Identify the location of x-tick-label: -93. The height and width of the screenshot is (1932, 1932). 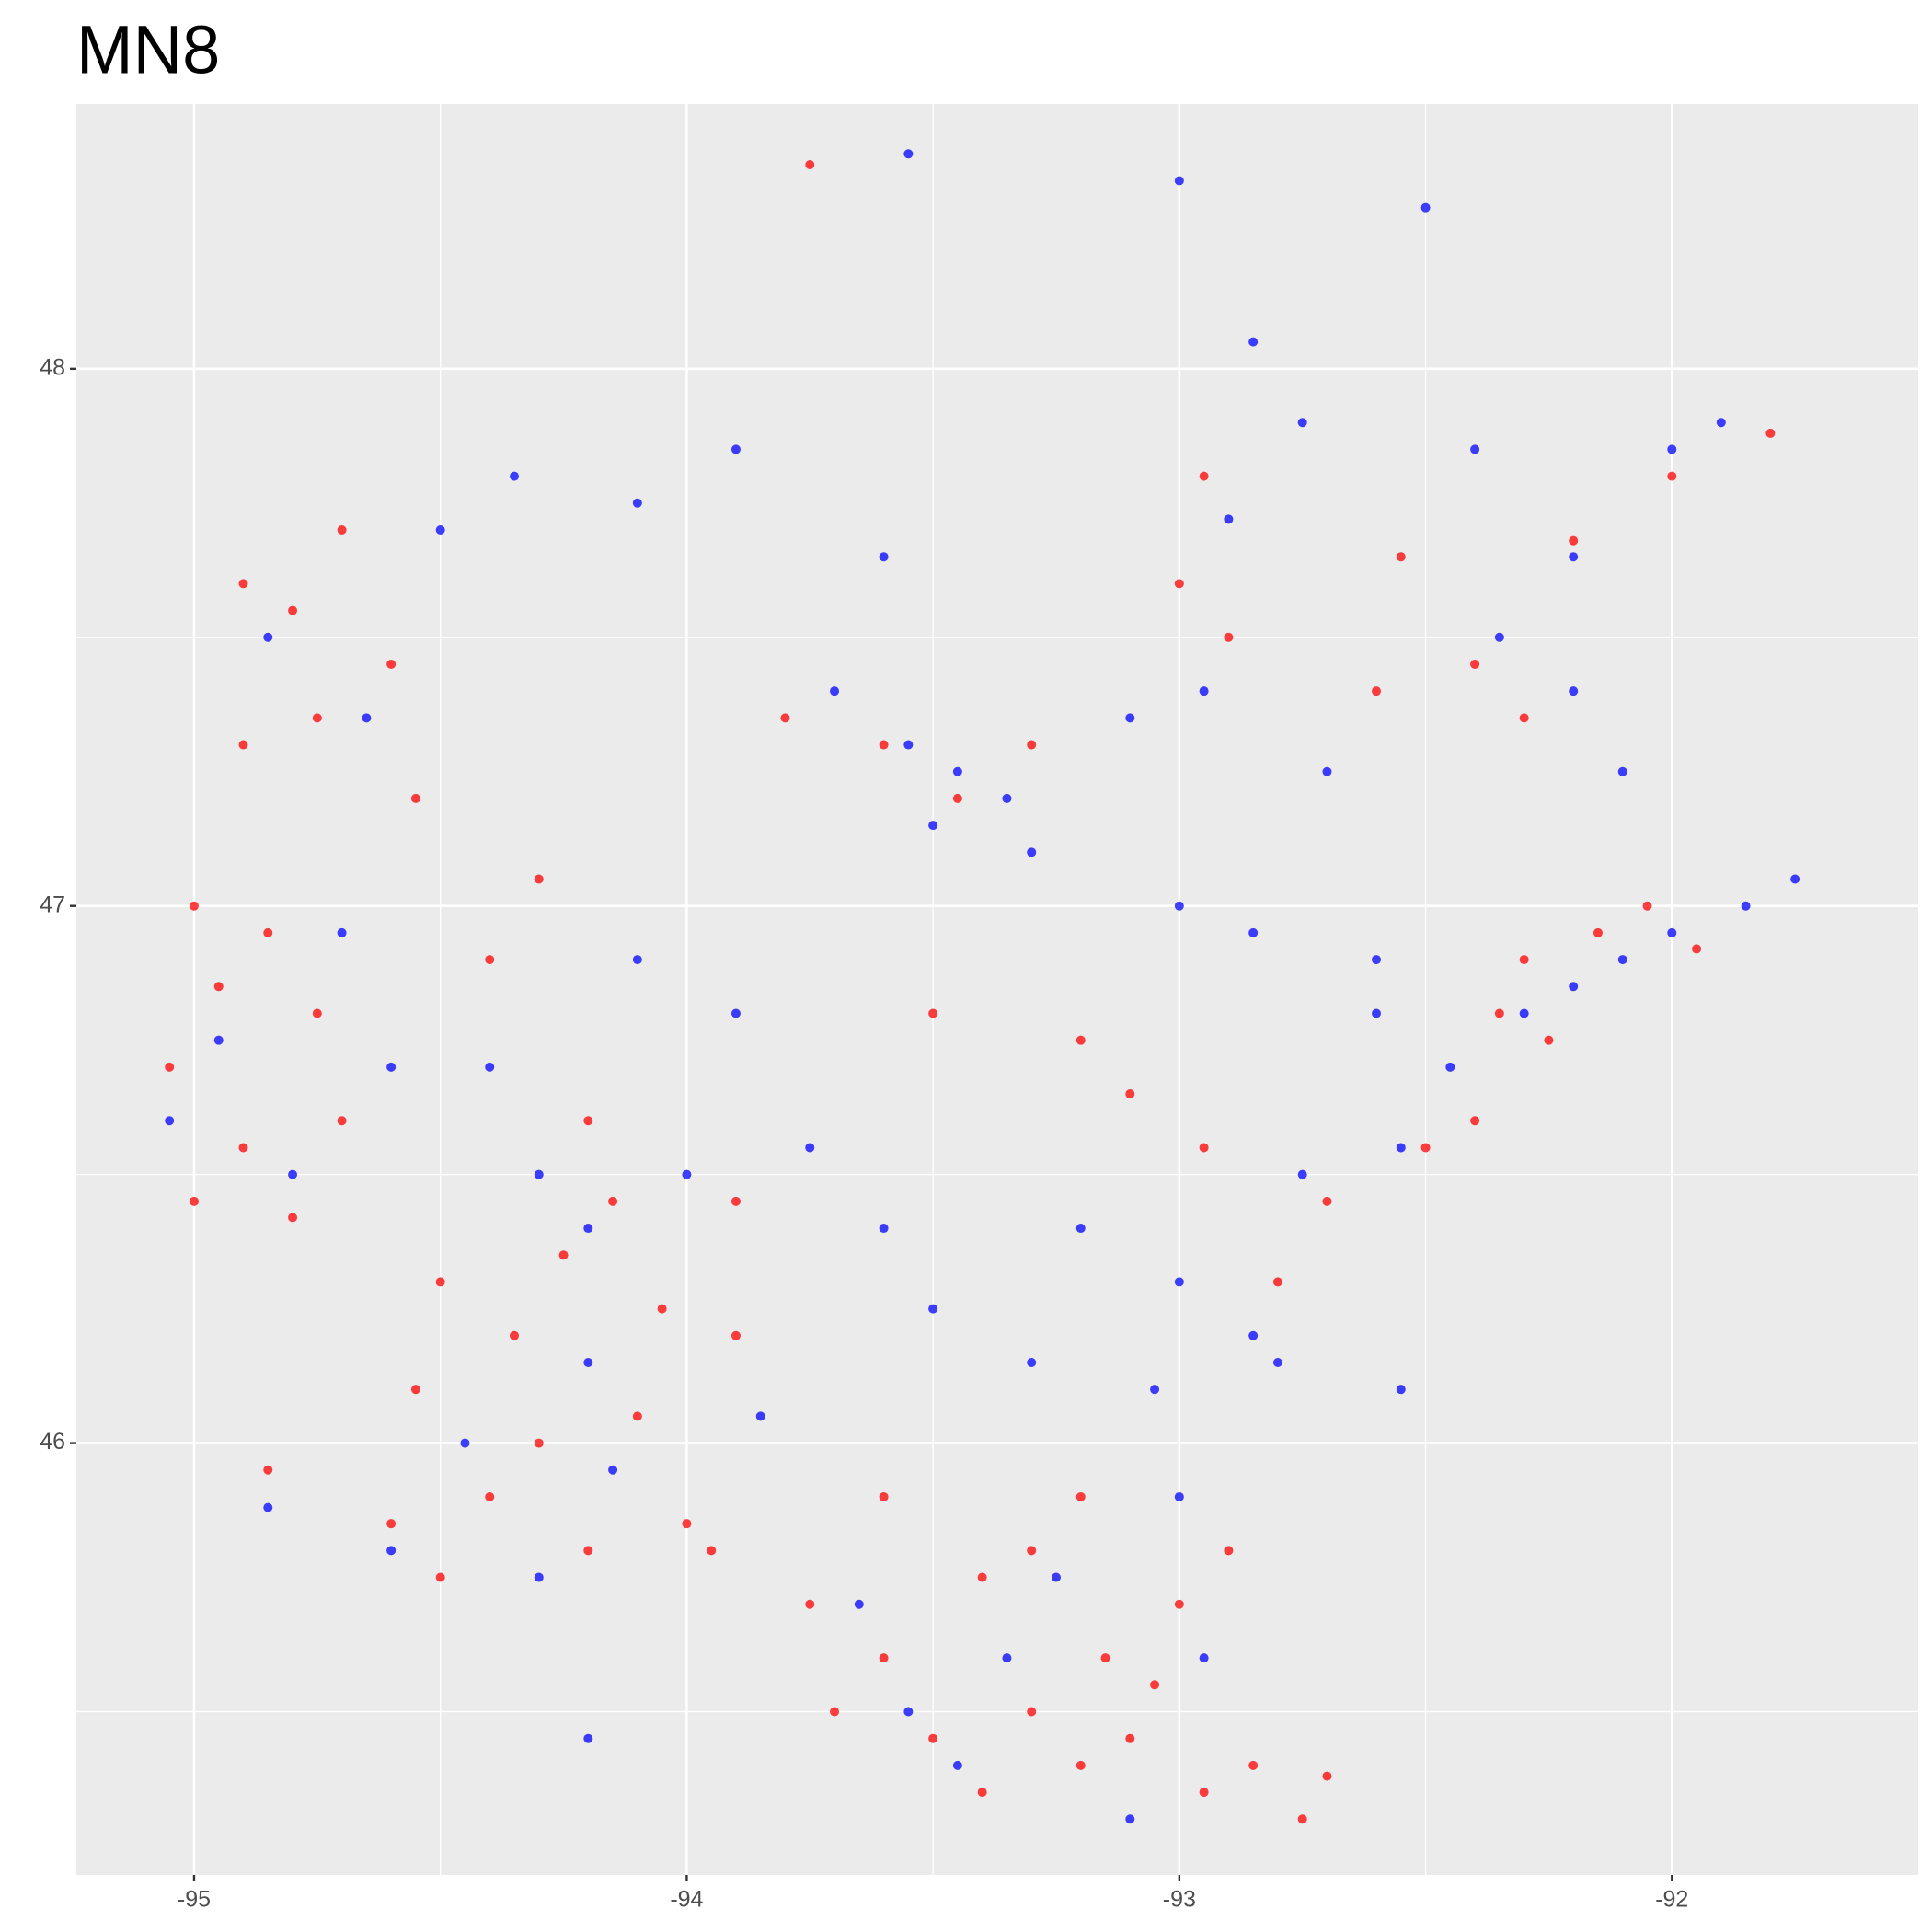
(1179, 1900).